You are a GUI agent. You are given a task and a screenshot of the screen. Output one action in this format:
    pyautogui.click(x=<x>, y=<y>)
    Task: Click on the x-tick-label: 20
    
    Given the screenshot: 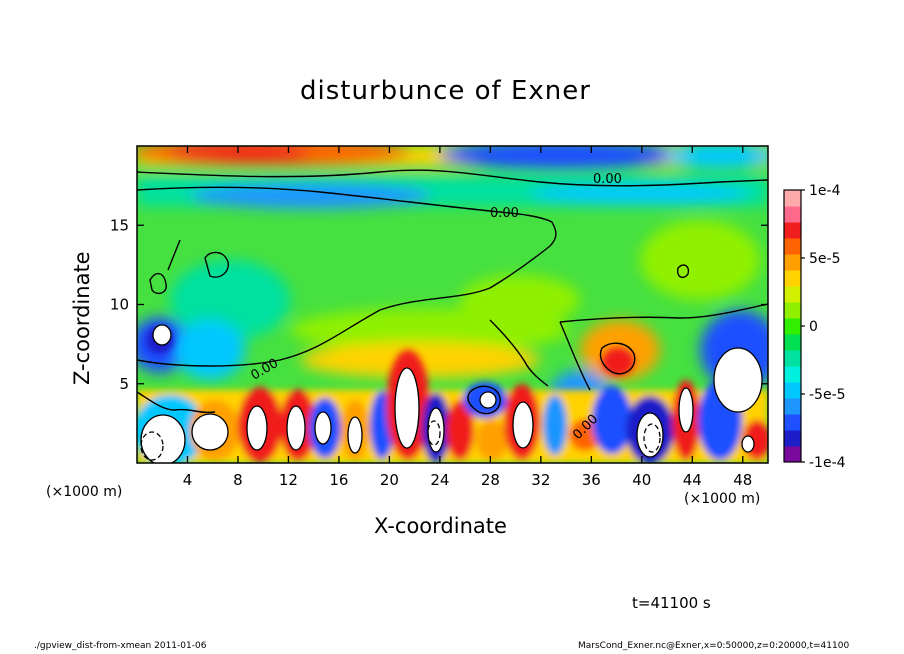 What is the action you would take?
    pyautogui.click(x=389, y=480)
    